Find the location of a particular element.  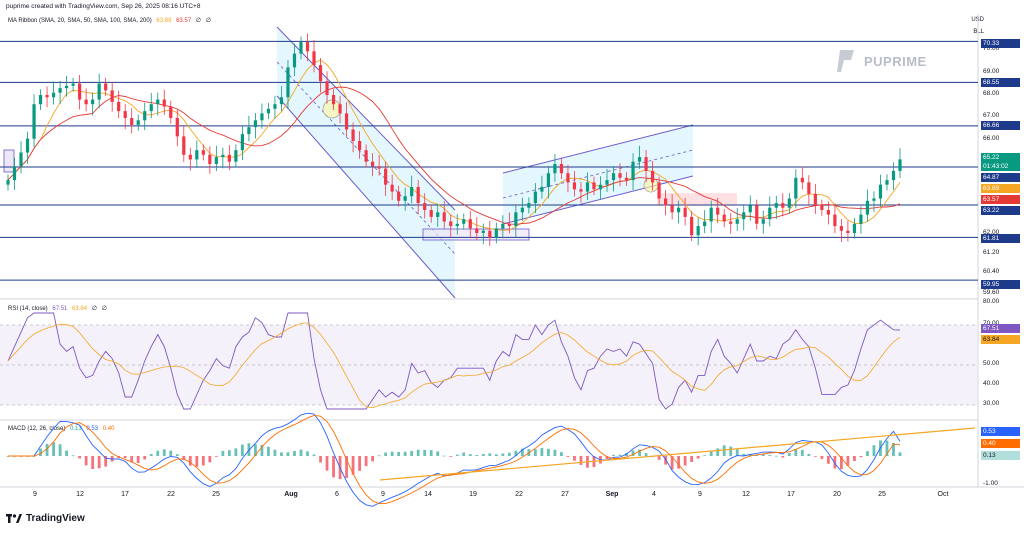

price-tag-last: 65.22 is located at coordinates (1000, 157).